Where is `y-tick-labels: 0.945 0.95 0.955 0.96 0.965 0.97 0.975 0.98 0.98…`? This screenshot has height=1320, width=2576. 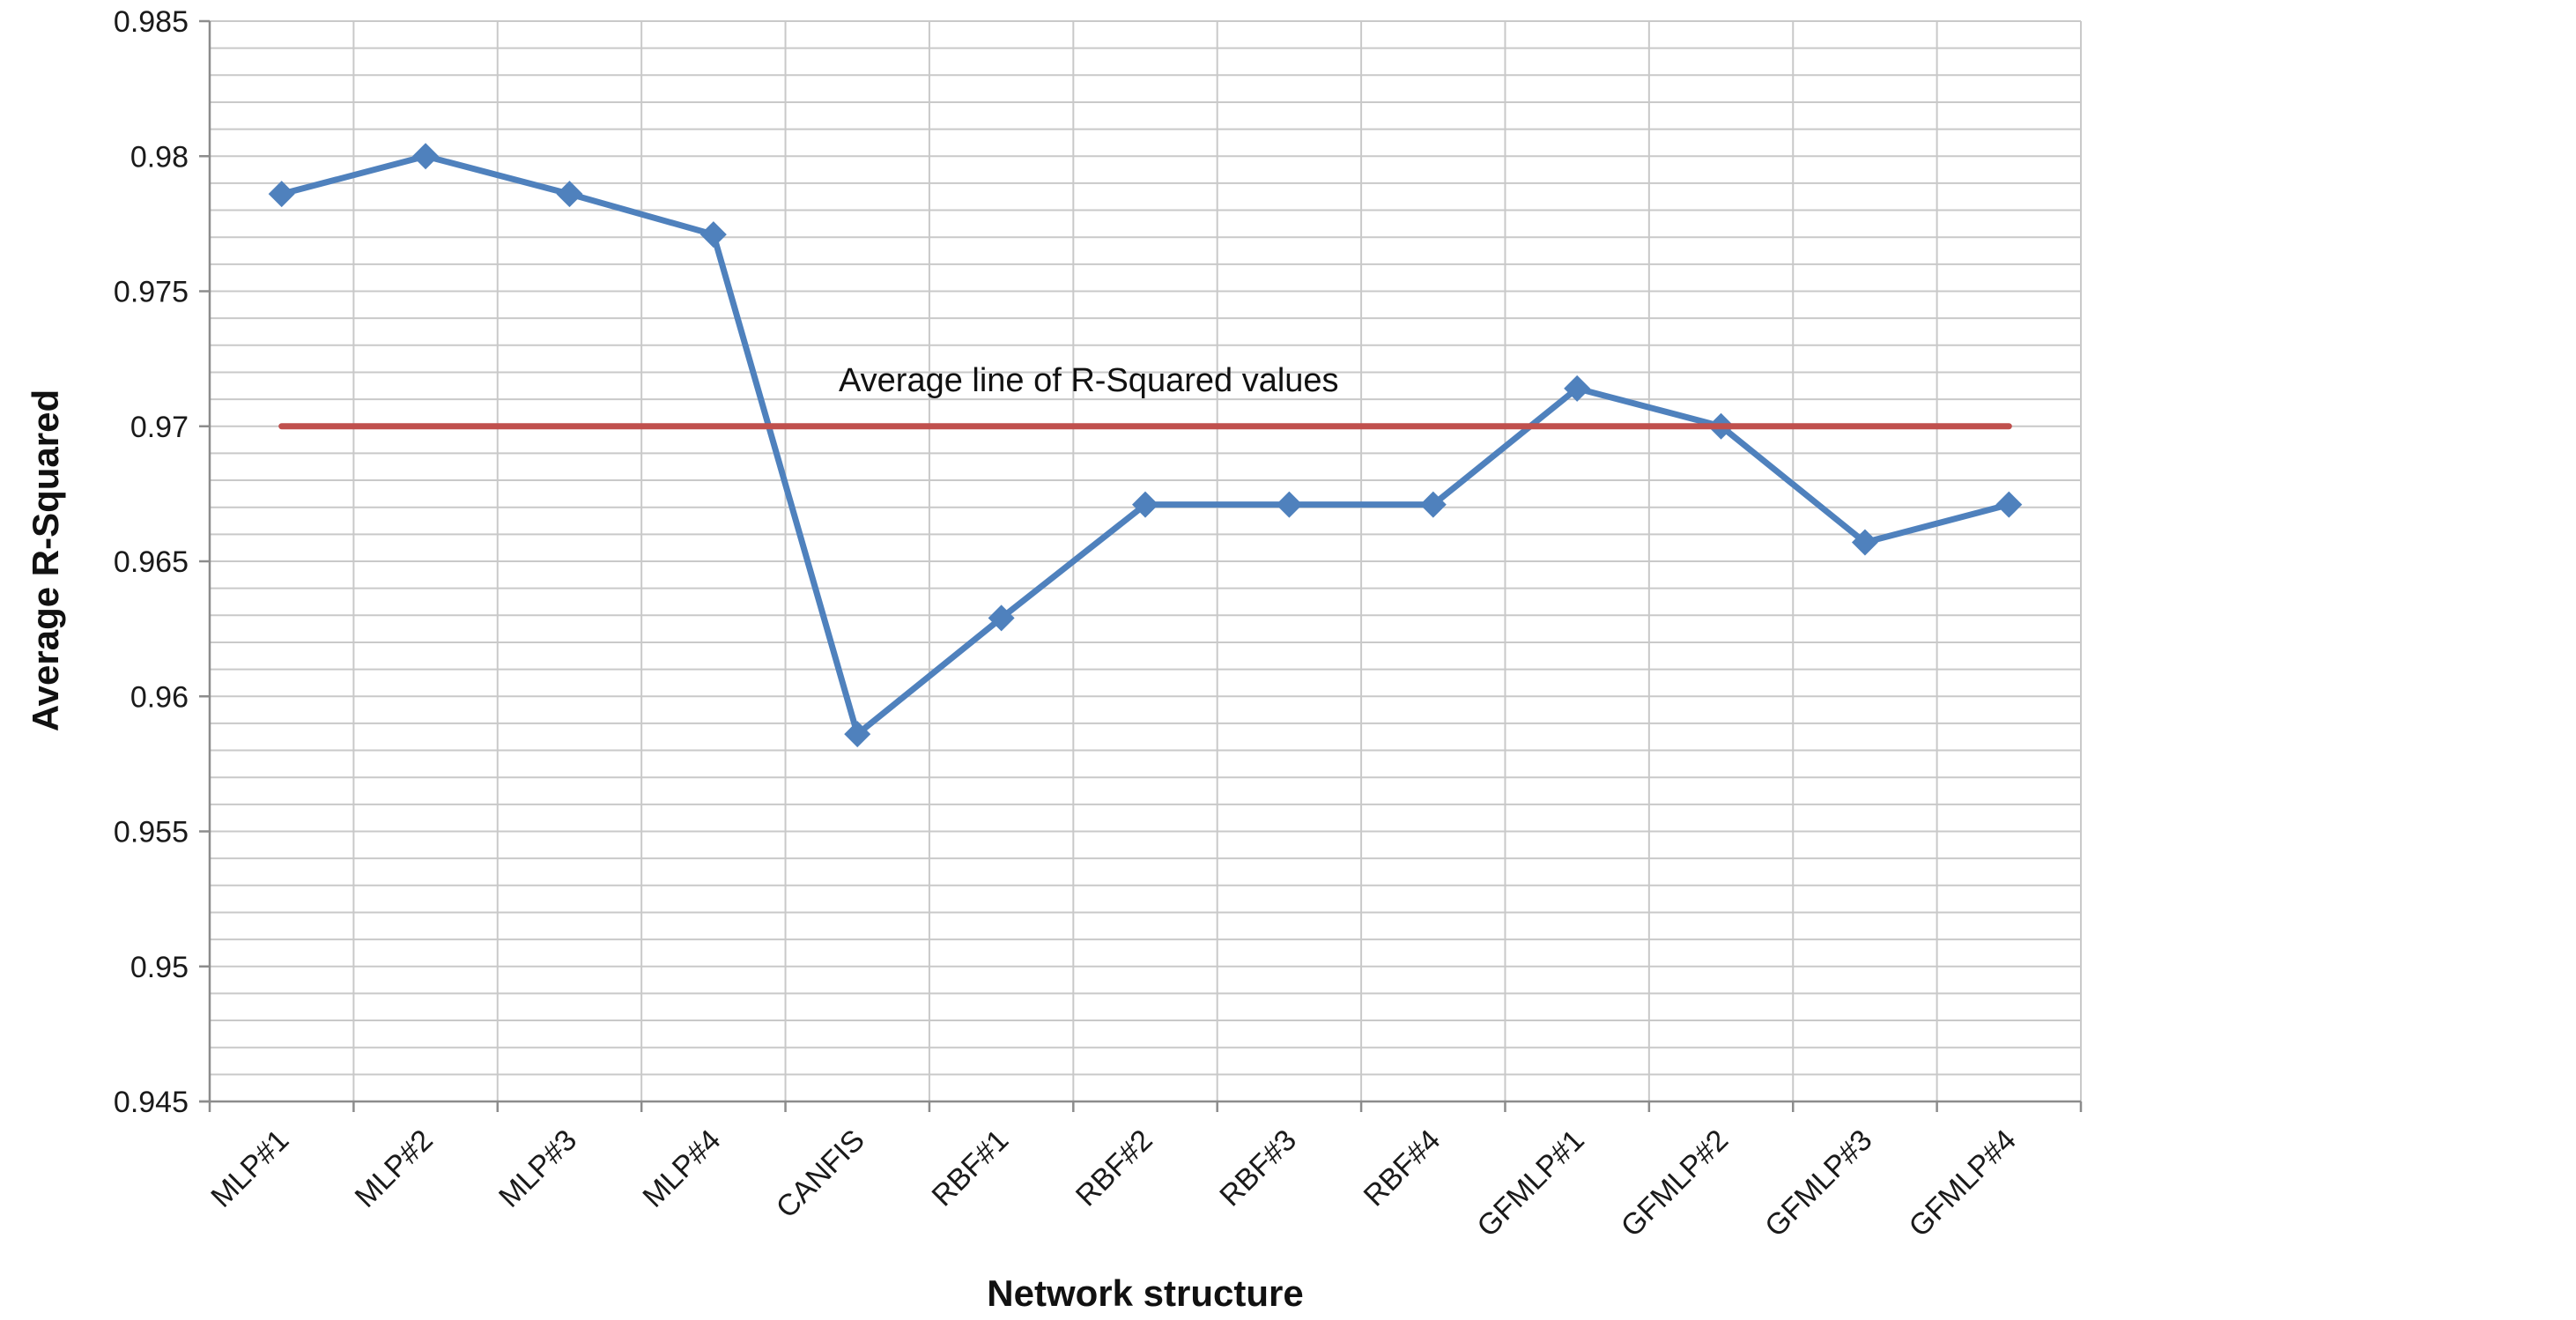
y-tick-labels: 0.945 0.95 0.955 0.96 0.965 0.97 0.975 0.98 0.98… is located at coordinates (152, 562).